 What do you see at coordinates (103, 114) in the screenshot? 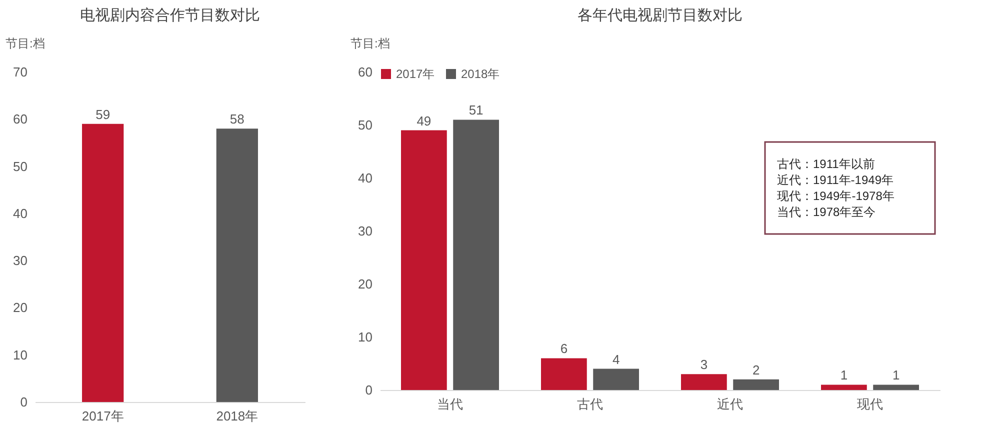
I see `data-label: 59` at bounding box center [103, 114].